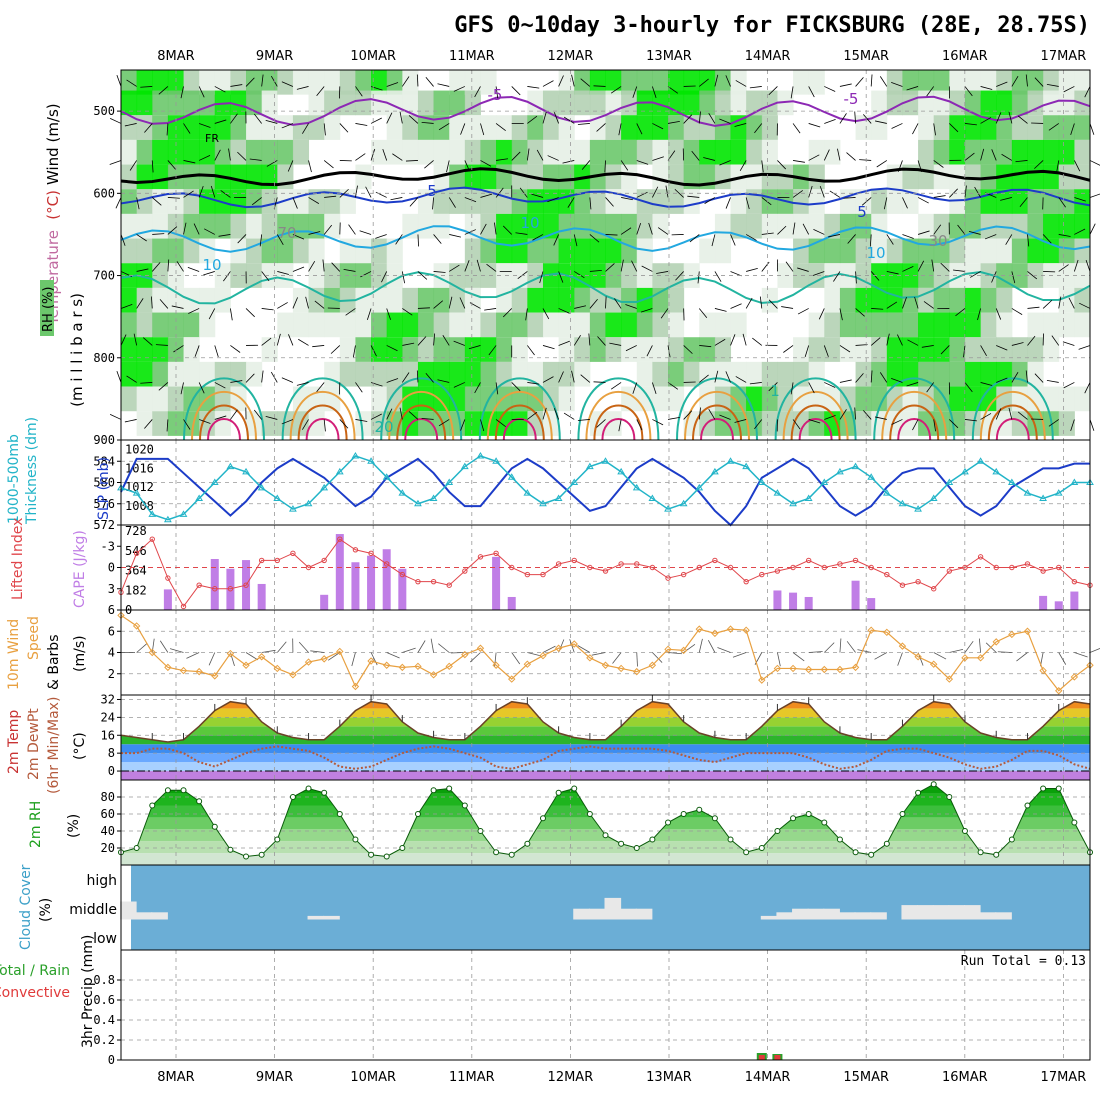 The width and height of the screenshot is (1100, 1100). What do you see at coordinates (605, 775) in the screenshot?
I see `temp-band` at bounding box center [605, 775].